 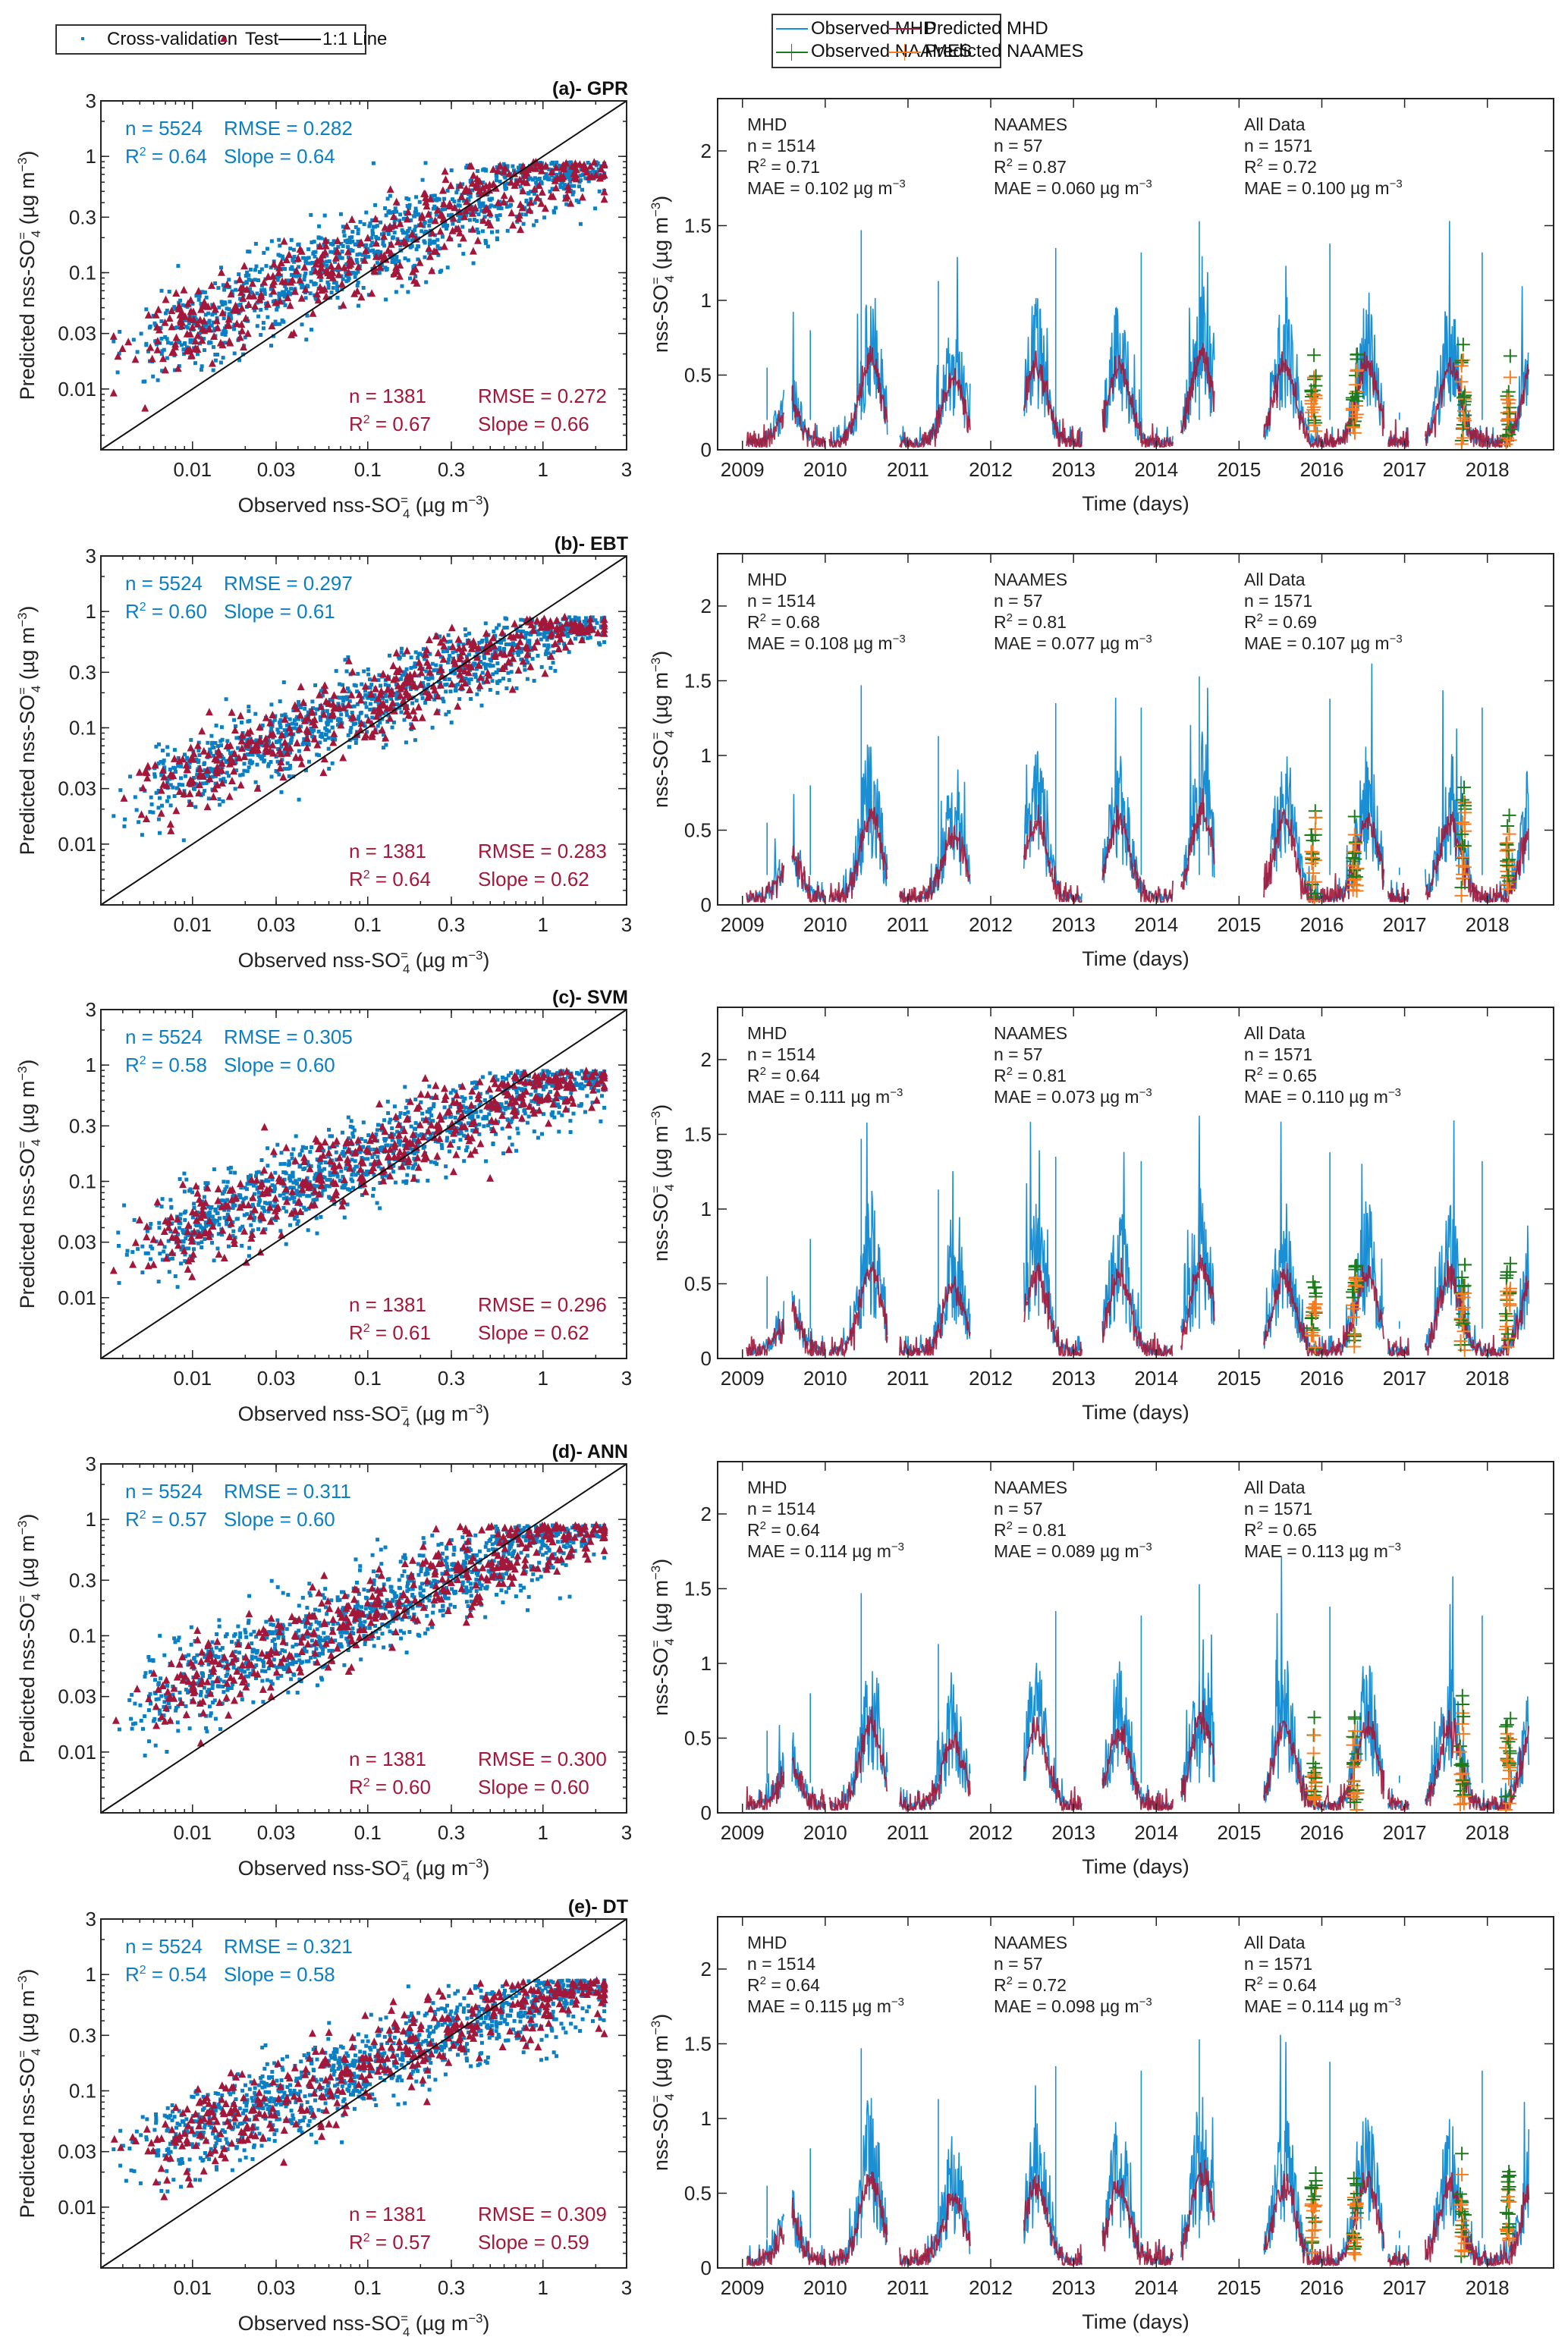 I want to click on legend-cv-marker-icon, so click(x=82, y=38).